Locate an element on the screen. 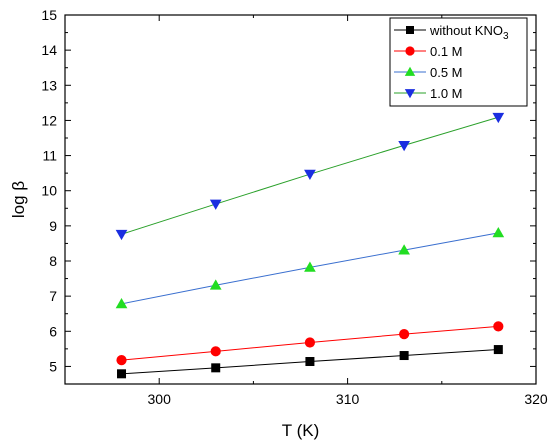  legend-label: without KNO3 is located at coordinates (469, 32).